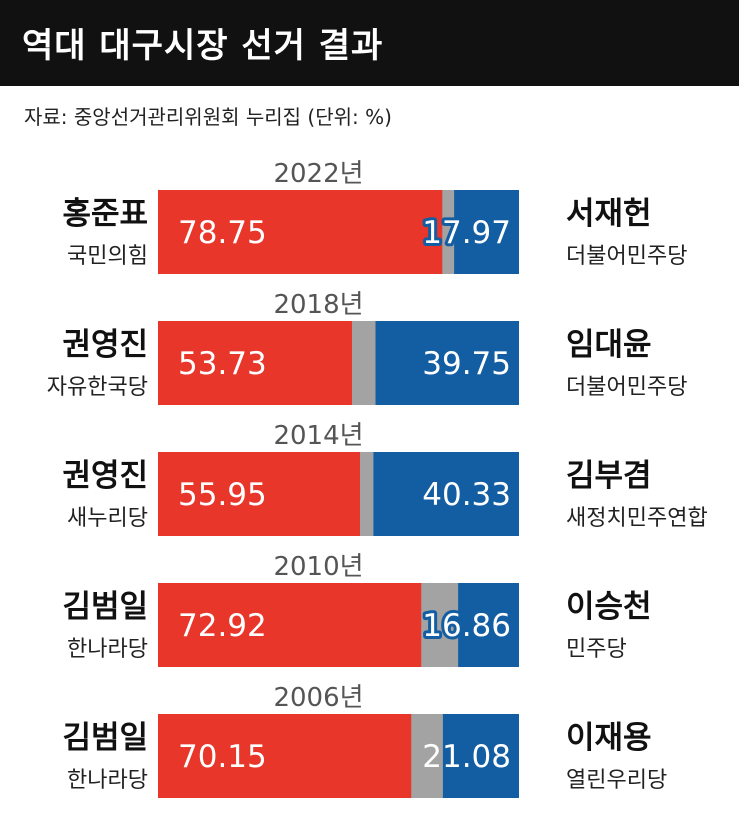 The width and height of the screenshot is (739, 827). What do you see at coordinates (616, 780) in the screenshot?
I see `right-candidate-party: 열린우리당` at bounding box center [616, 780].